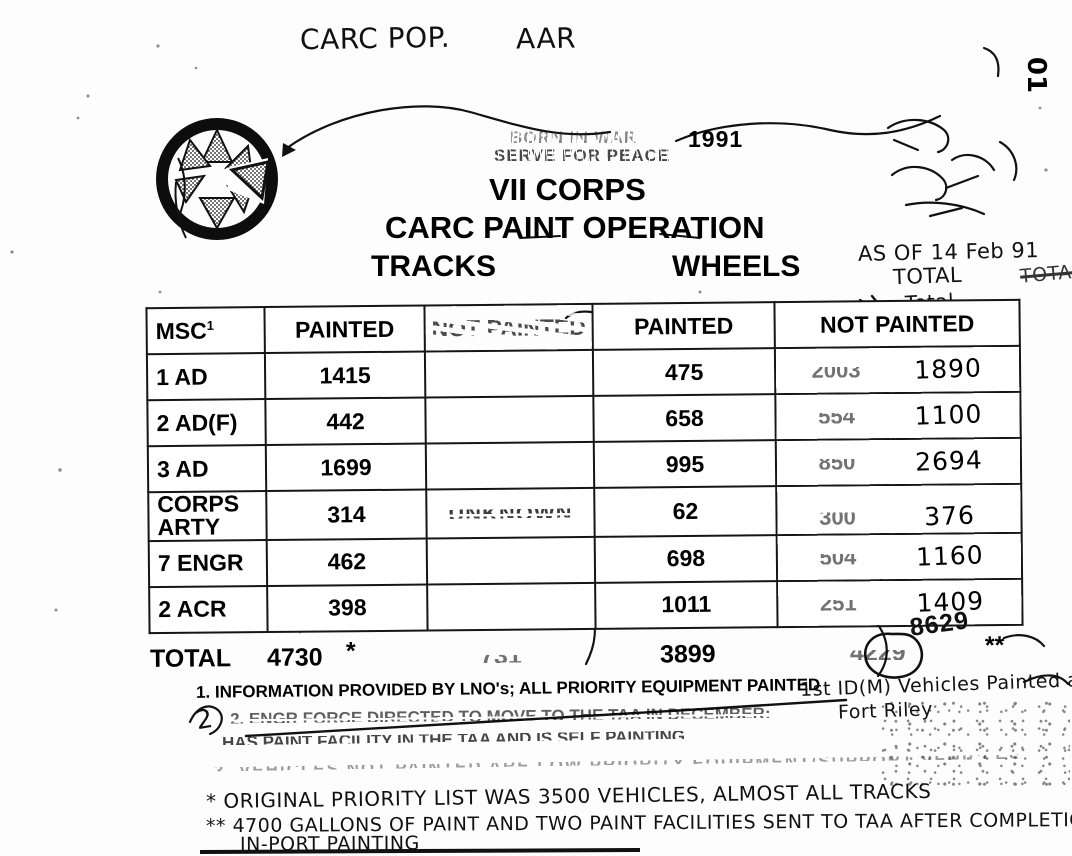 This screenshot has height=856, width=1072. Describe the element at coordinates (181, 330) in the screenshot. I see `header-msc-label: MSC` at that location.